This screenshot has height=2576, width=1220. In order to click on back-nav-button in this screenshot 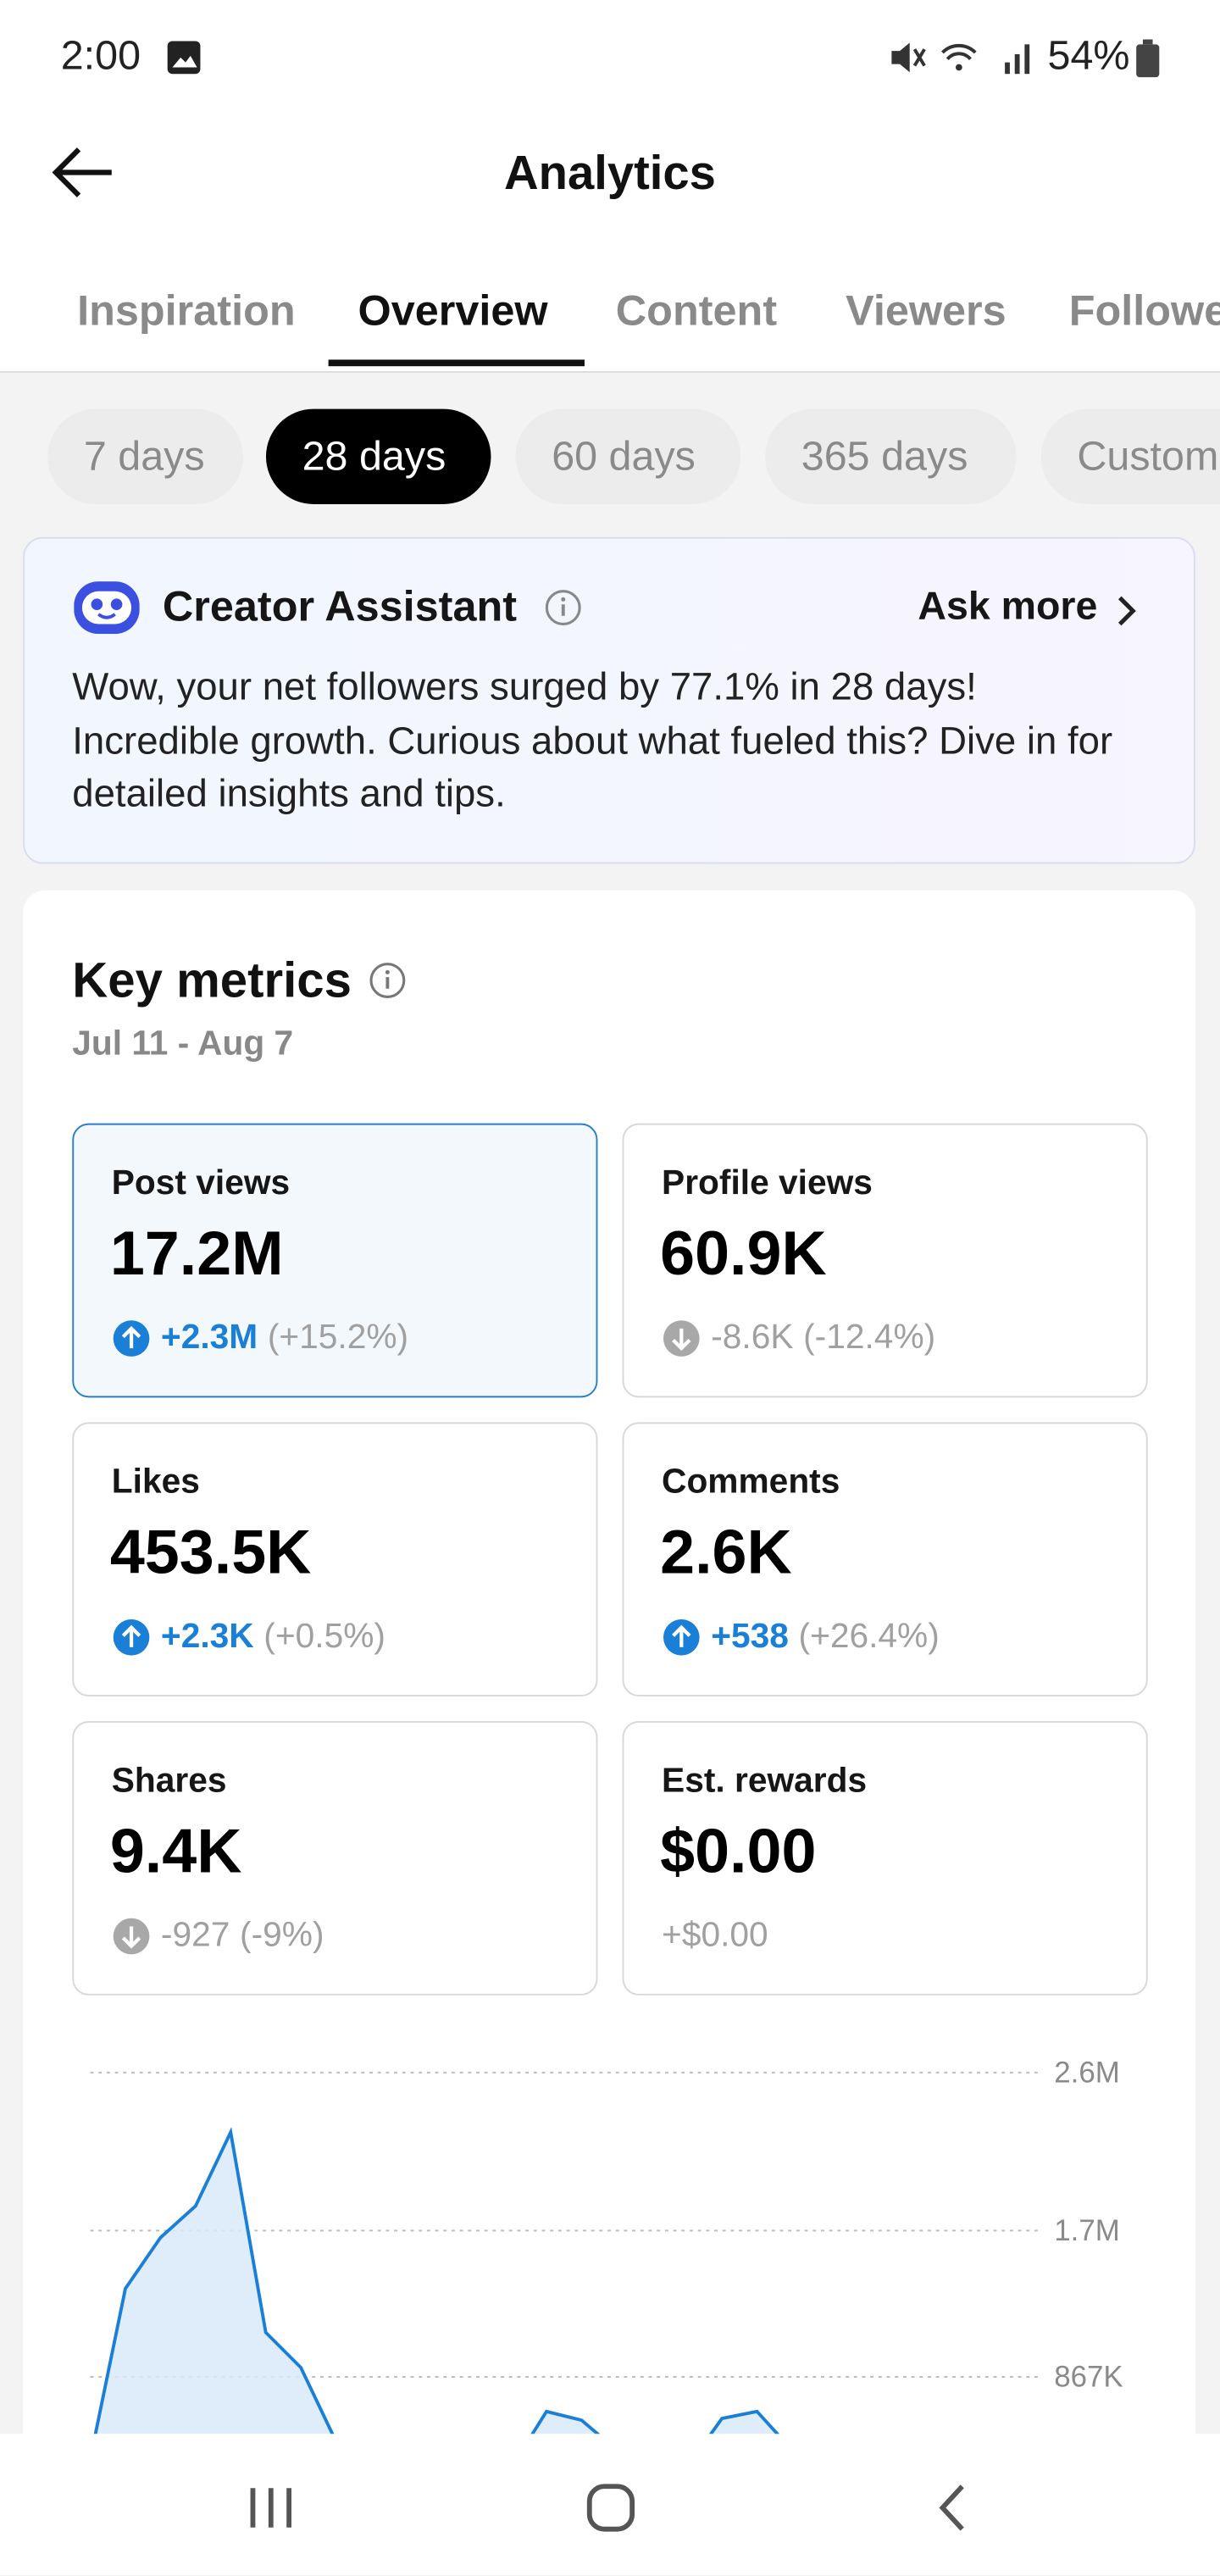, I will do `click(952, 2507)`.